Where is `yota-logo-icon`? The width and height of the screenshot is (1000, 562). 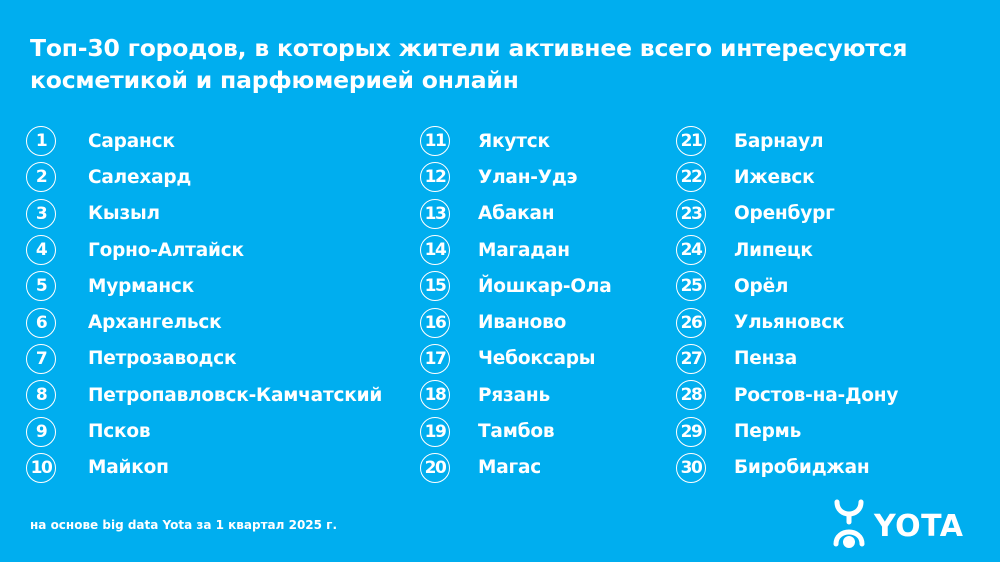 yota-logo-icon is located at coordinates (849, 526).